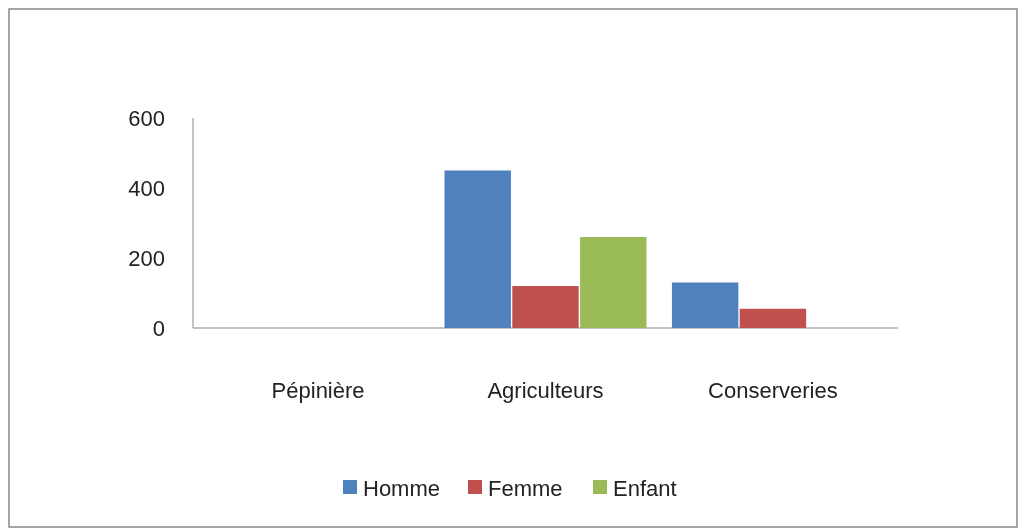 This screenshot has width=1028, height=530. What do you see at coordinates (146, 188) in the screenshot?
I see `y-tick-label: 400` at bounding box center [146, 188].